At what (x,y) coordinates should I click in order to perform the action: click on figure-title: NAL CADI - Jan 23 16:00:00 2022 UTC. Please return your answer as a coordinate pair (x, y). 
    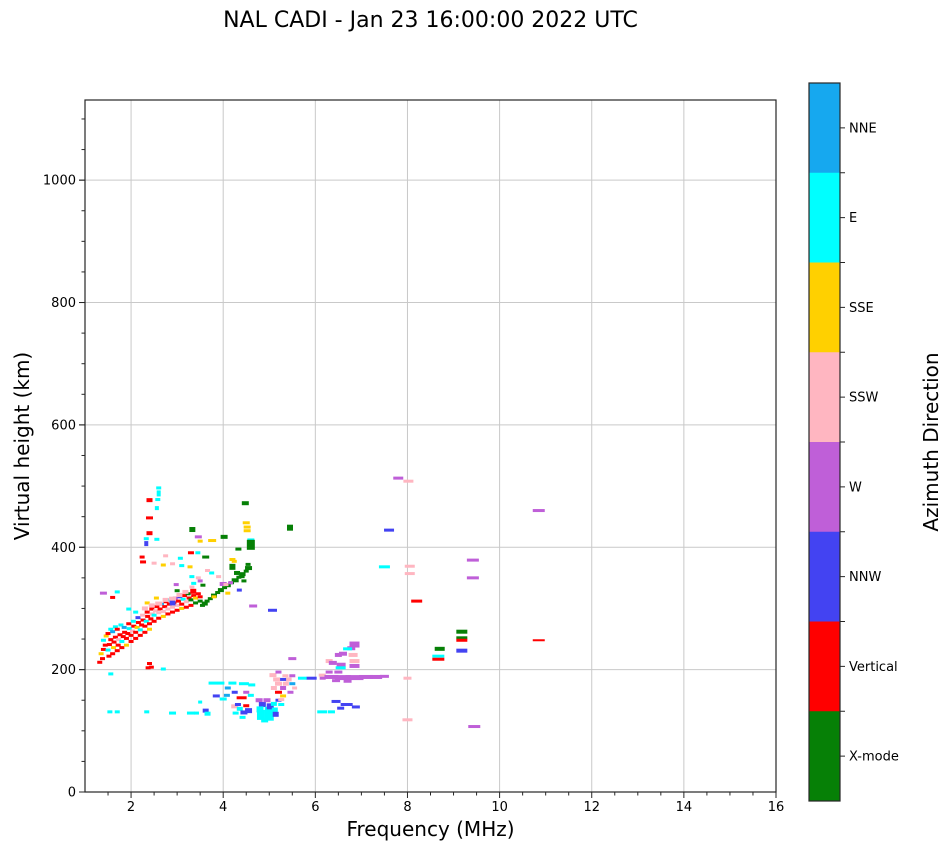
    Looking at the image, I should click on (430, 20).